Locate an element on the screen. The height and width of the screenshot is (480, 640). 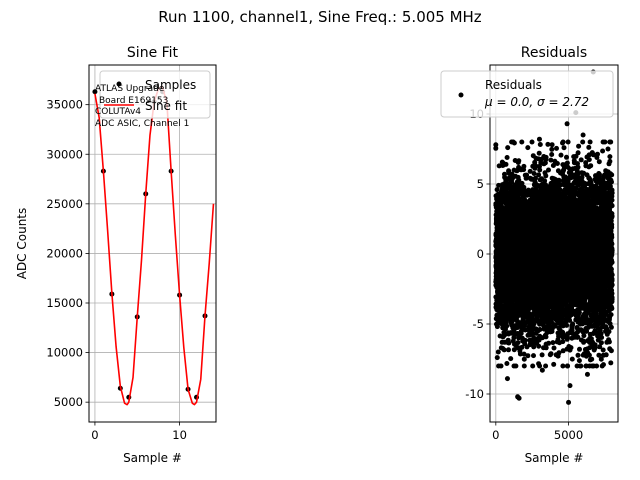
y-tick-label: 5 is located at coordinates (480, 184).